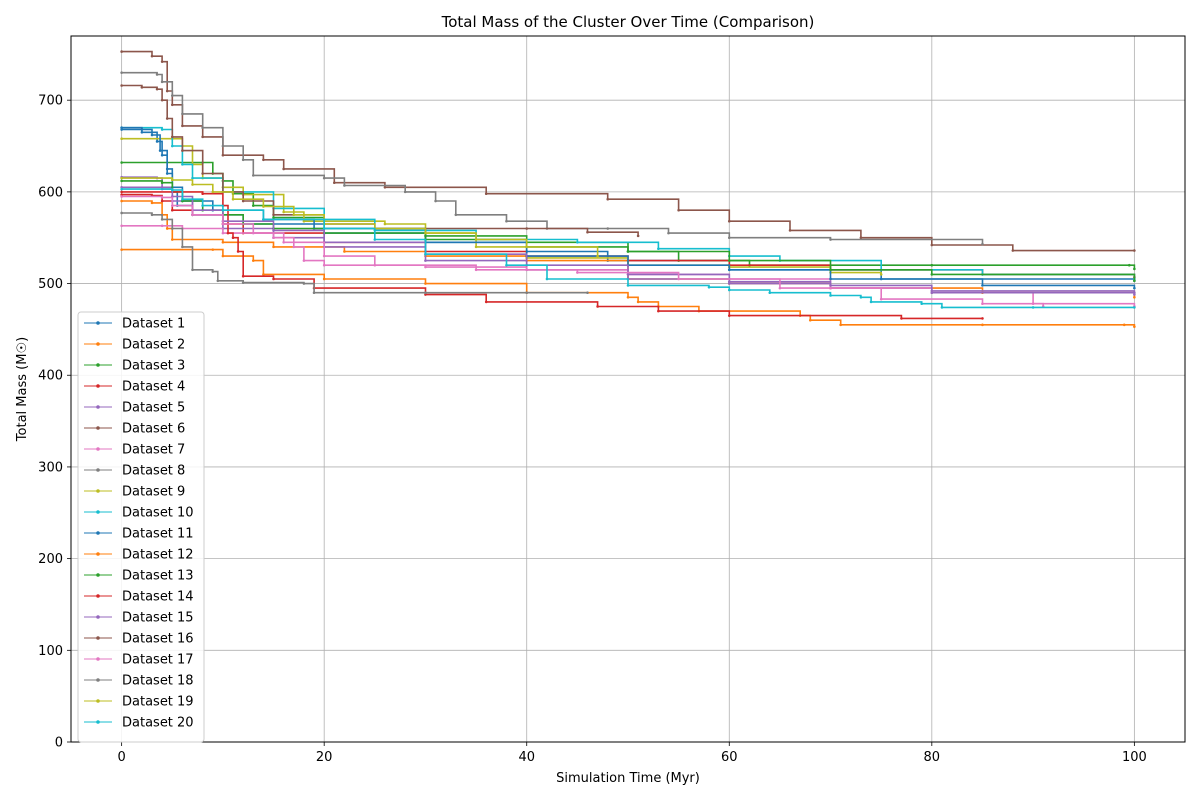 The height and width of the screenshot is (800, 1200). Describe the element at coordinates (158, 534) in the screenshot. I see `legend-label: Dataset 11` at that location.